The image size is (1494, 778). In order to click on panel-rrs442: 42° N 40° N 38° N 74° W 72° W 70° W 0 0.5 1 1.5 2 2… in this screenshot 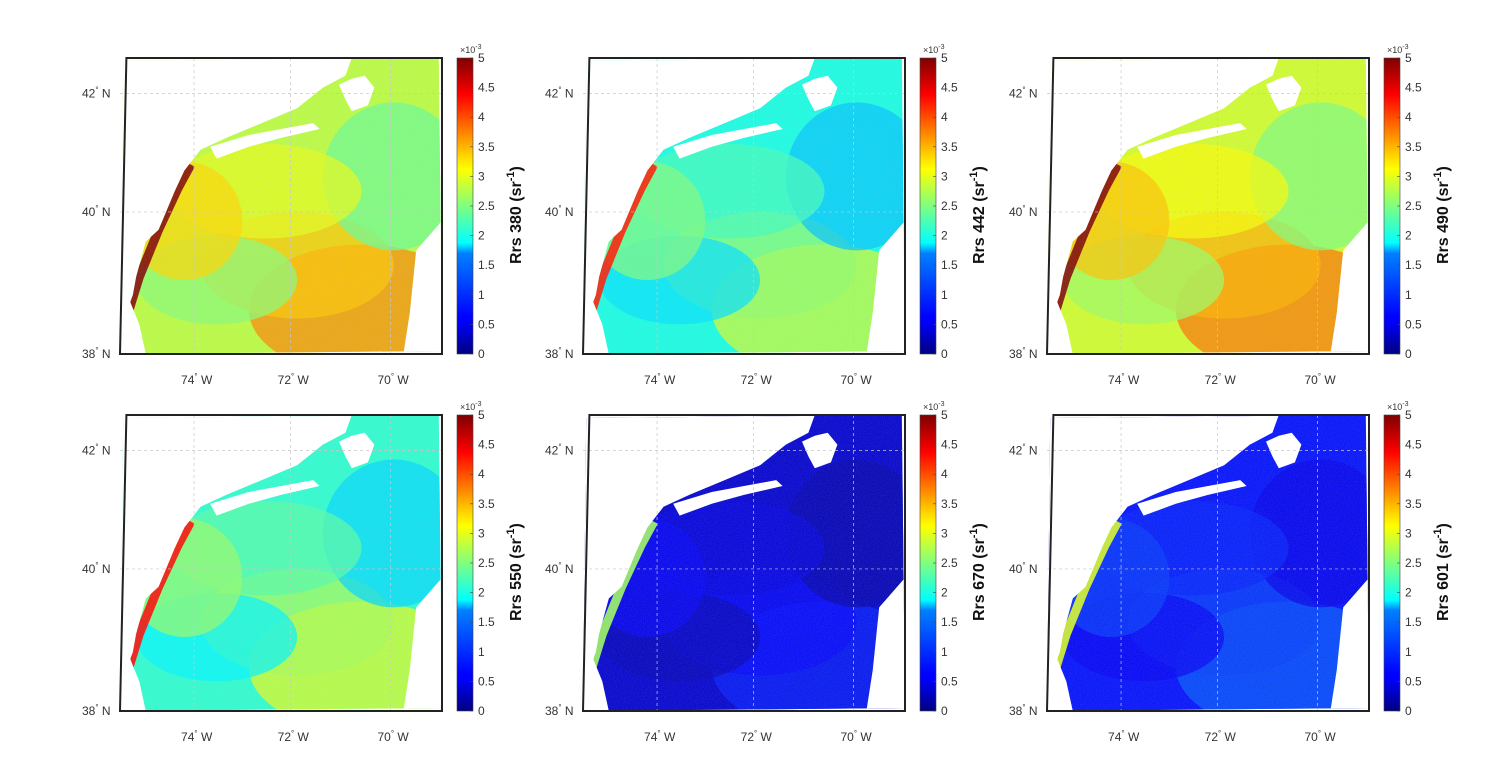, I will do `click(766, 215)`.